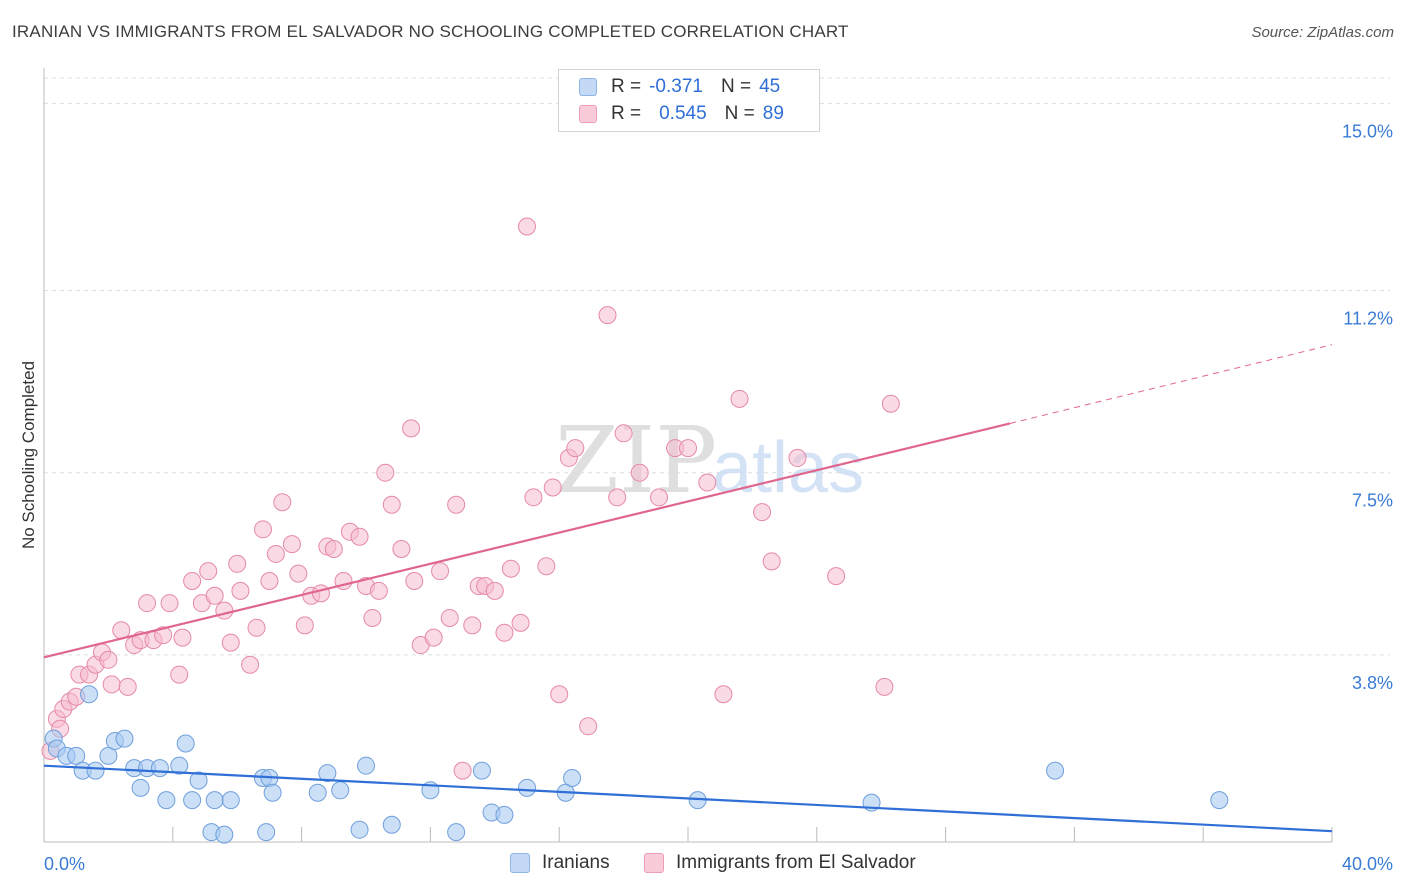 The image size is (1406, 892). Describe the element at coordinates (788, 468) in the screenshot. I see `watermark-atlas: atlas` at that location.